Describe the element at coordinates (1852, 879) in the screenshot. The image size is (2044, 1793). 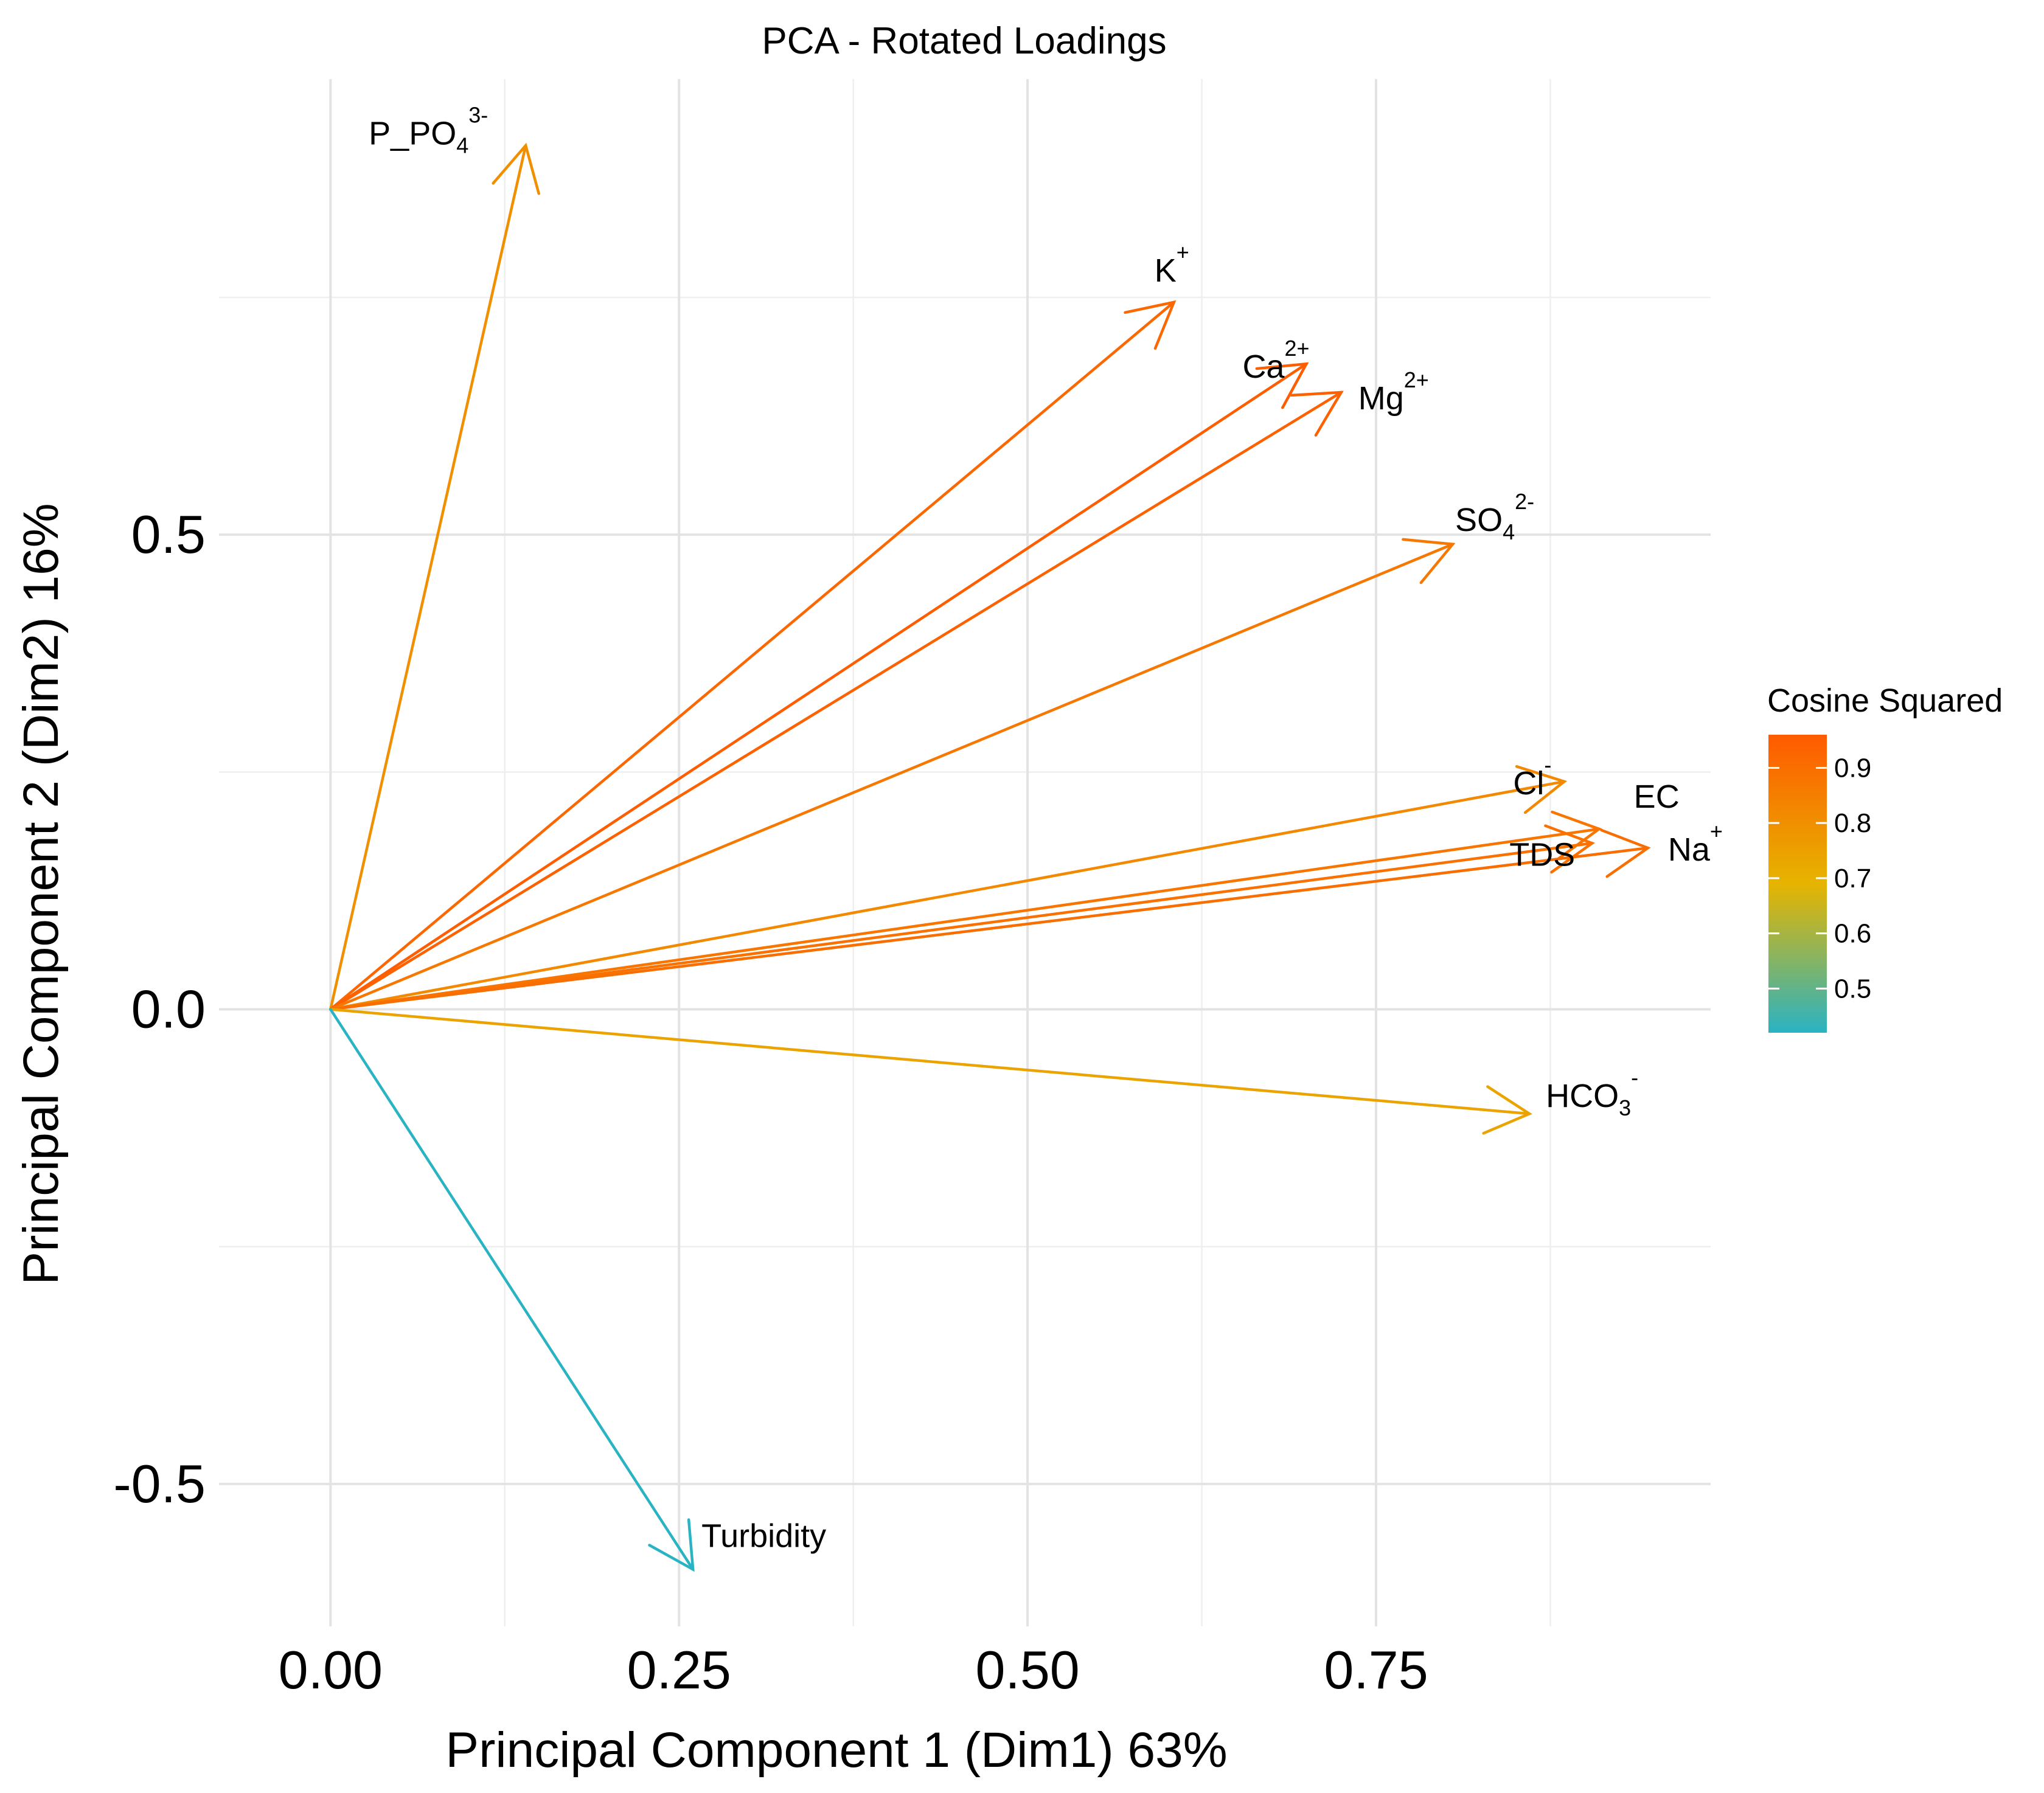
I see `legend-tick-label: 0.7` at that location.